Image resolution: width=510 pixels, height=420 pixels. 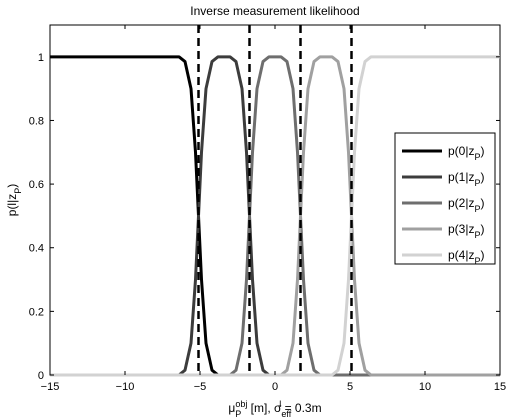 I want to click on y-tick-label: 0.6, so click(x=36, y=185).